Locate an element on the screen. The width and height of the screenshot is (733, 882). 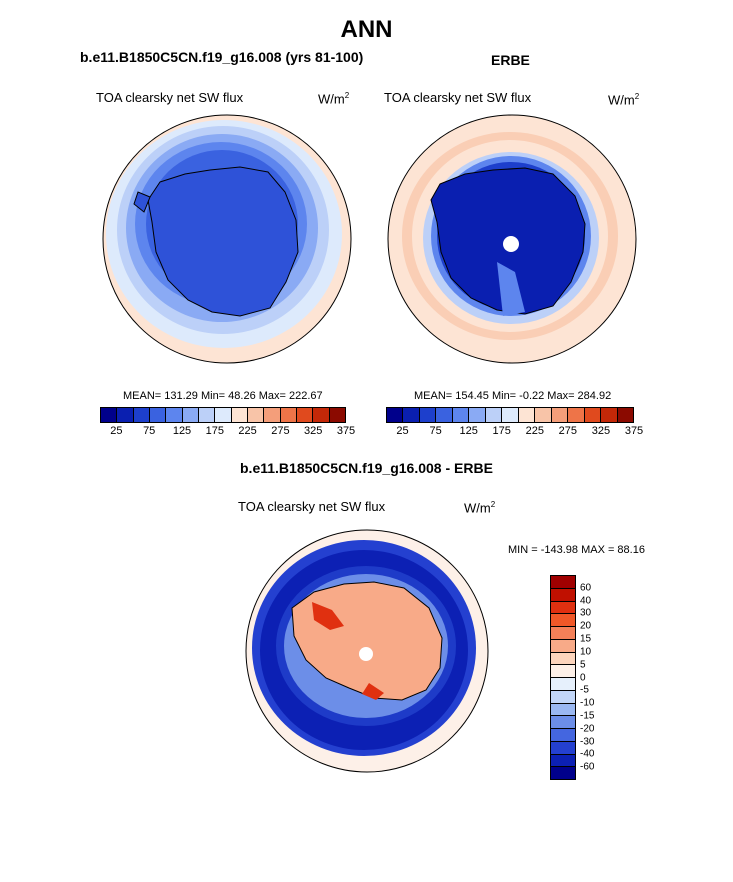
obs-colorbar-labels: 25 75 125 175 225 275 325 375 is located at coordinates (514, 432).